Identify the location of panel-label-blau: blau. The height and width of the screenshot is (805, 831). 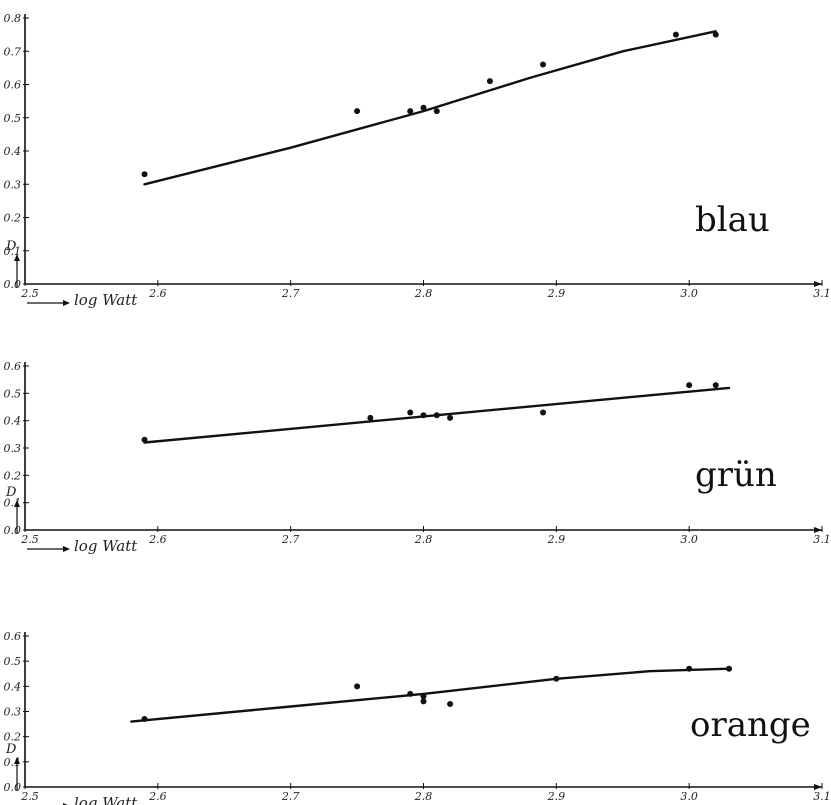
(732, 220).